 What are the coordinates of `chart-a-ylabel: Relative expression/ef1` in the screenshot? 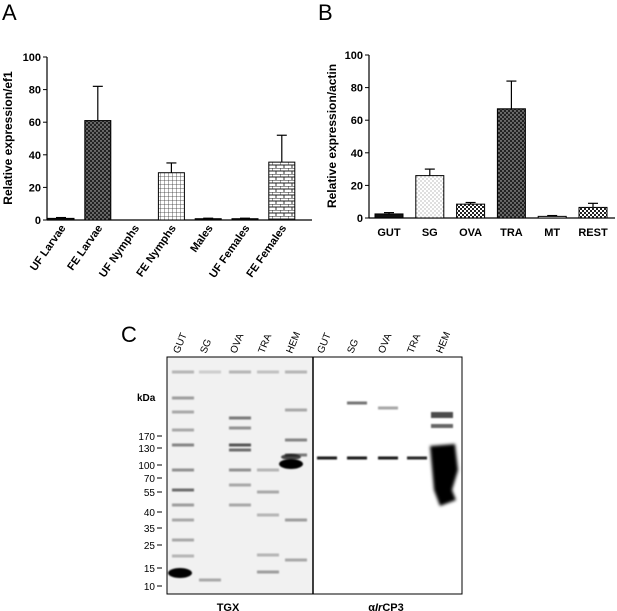 It's located at (8, 138).